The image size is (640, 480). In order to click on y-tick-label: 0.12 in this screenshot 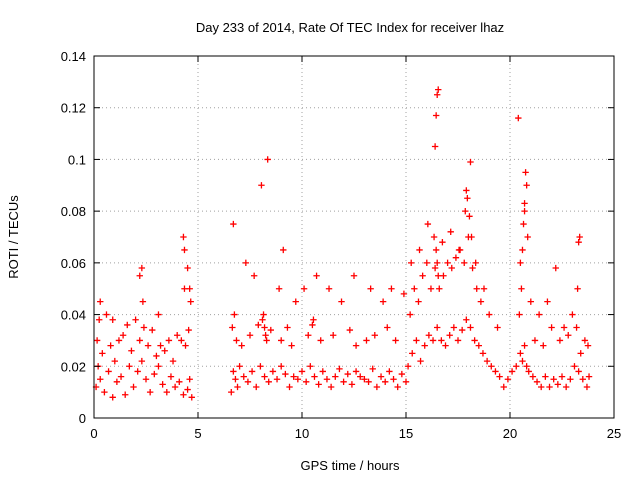, I will do `click(73, 108)`.